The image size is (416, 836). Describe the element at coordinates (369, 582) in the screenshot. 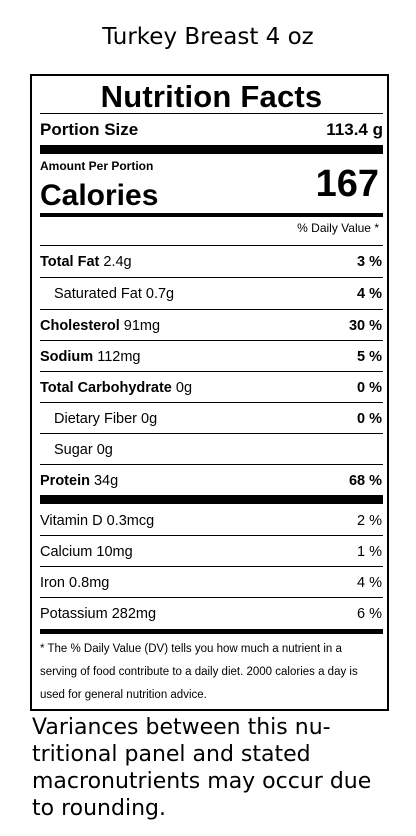

I see `vitamin-daily-value: 4 %` at that location.